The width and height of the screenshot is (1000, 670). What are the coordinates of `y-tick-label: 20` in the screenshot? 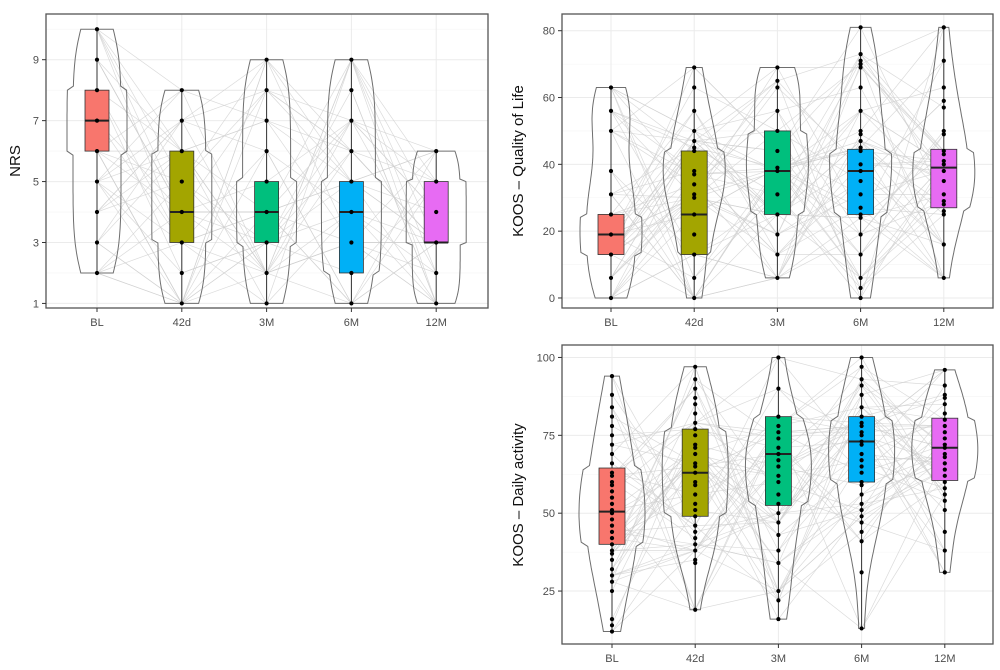 It's located at (549, 232).